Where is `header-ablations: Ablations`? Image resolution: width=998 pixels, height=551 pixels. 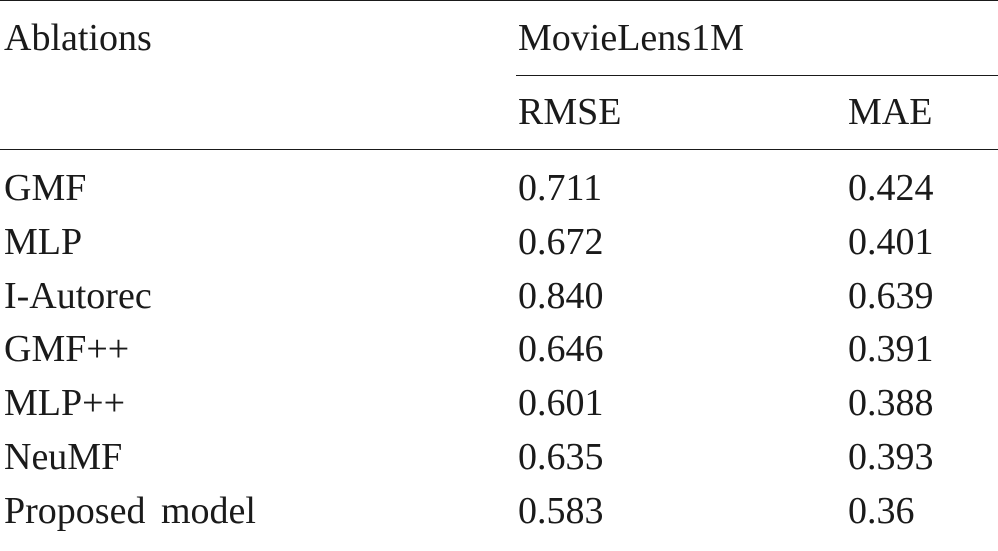
header-ablations: Ablations is located at coordinates (78, 38).